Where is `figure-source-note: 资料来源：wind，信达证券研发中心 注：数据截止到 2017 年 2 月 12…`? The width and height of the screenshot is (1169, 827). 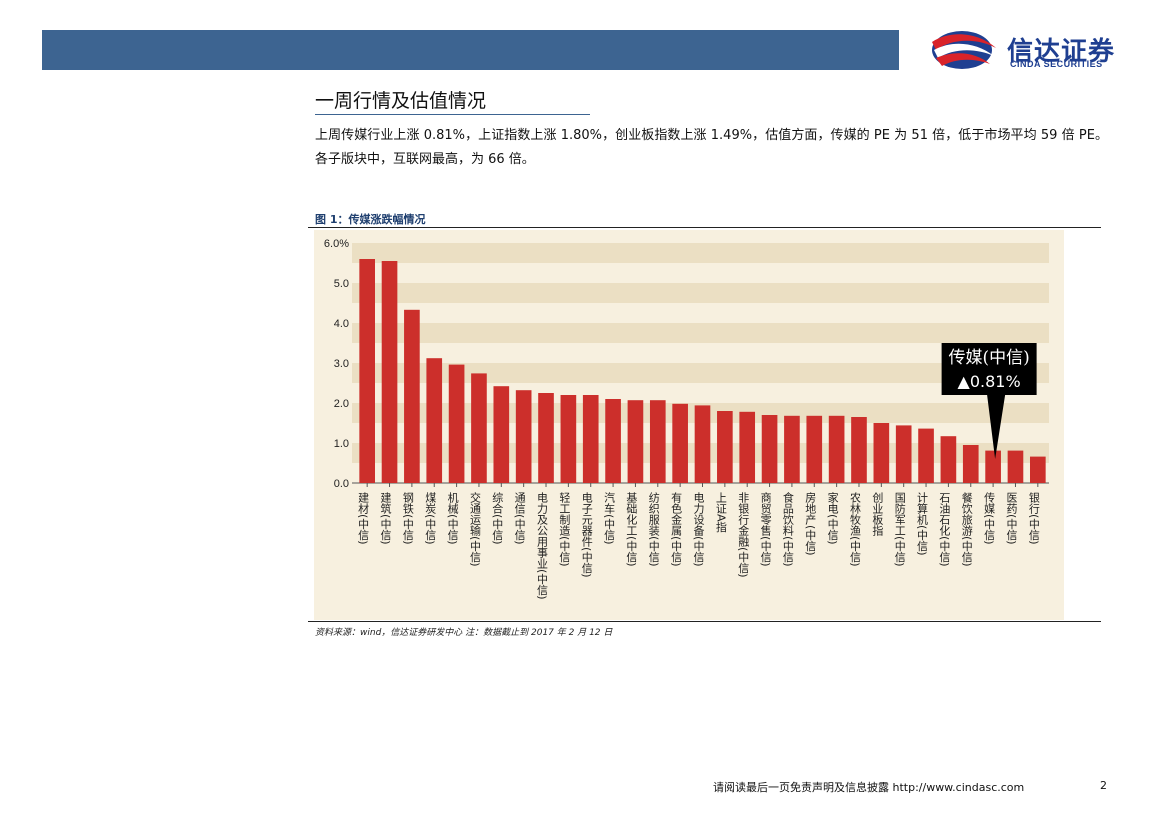 figure-source-note: 资料来源：wind，信达证券研发中心 注：数据截止到 2017 年 2 月 12… is located at coordinates (464, 633).